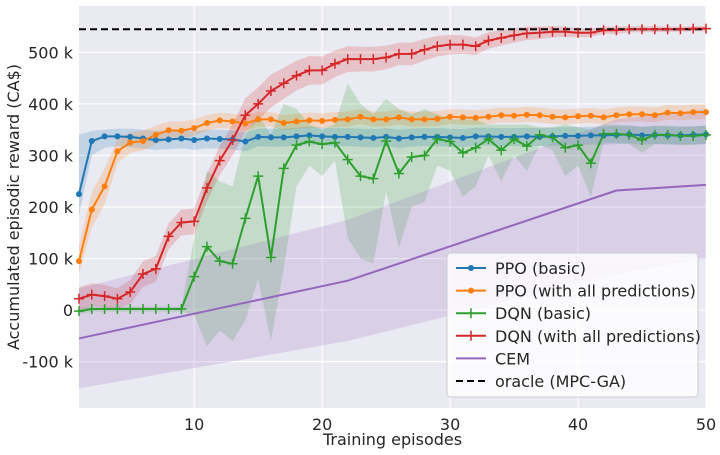 The height and width of the screenshot is (455, 720). I want to click on x-tick-label: 20, so click(322, 424).